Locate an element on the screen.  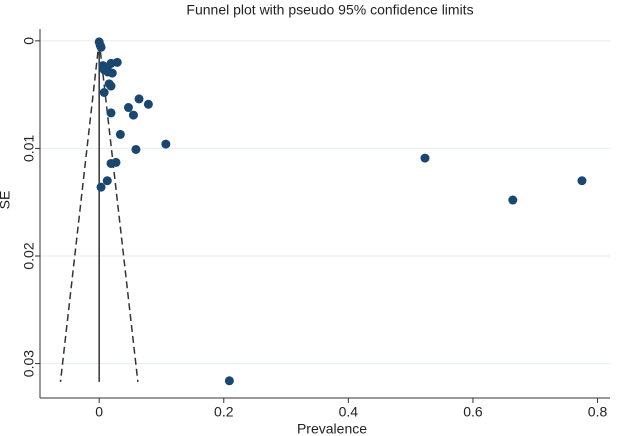
y-tick-label: 0.01 is located at coordinates (29, 148).